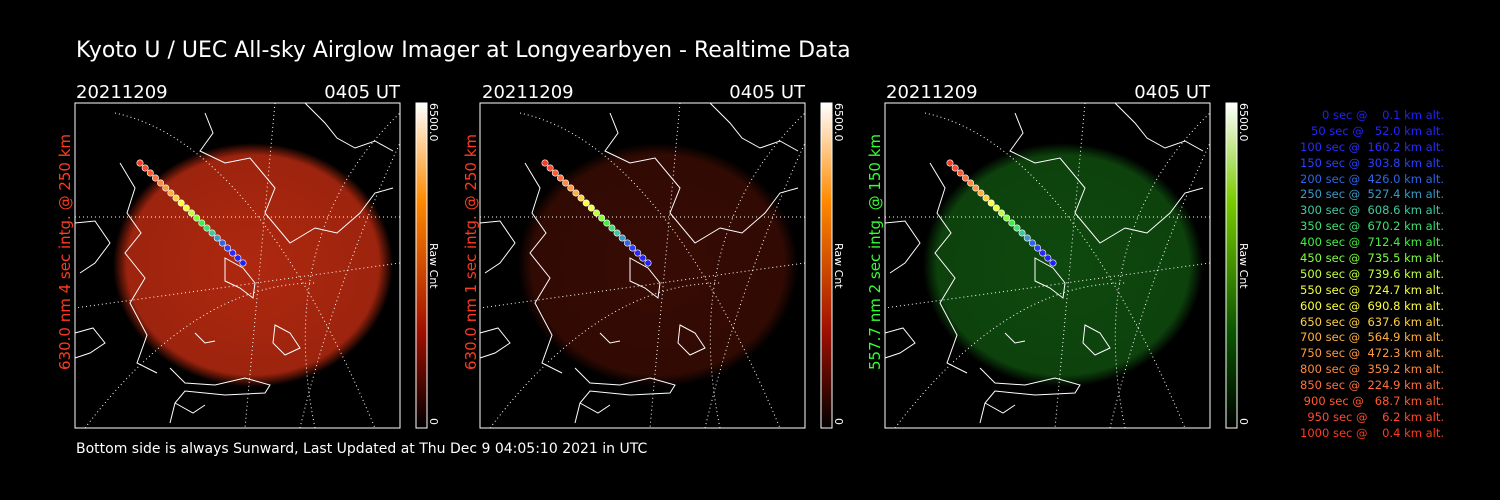  What do you see at coordinates (932, 92) in the screenshot?
I see `panel-3-date: 20211209` at bounding box center [932, 92].